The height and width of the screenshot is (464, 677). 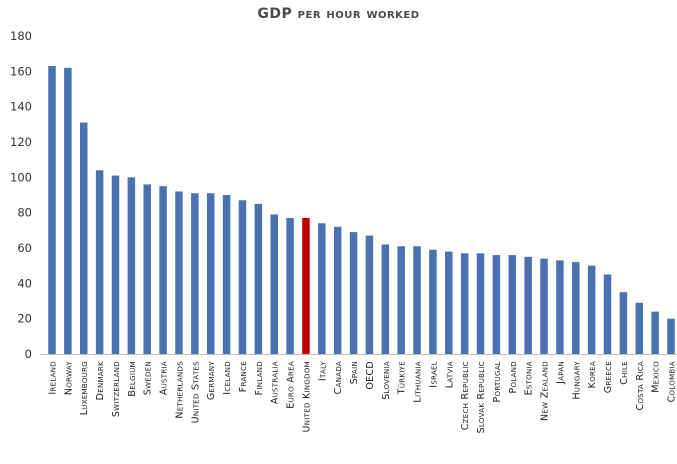 What do you see at coordinates (545, 391) in the screenshot?
I see `x-tick-label: New Zealand` at bounding box center [545, 391].